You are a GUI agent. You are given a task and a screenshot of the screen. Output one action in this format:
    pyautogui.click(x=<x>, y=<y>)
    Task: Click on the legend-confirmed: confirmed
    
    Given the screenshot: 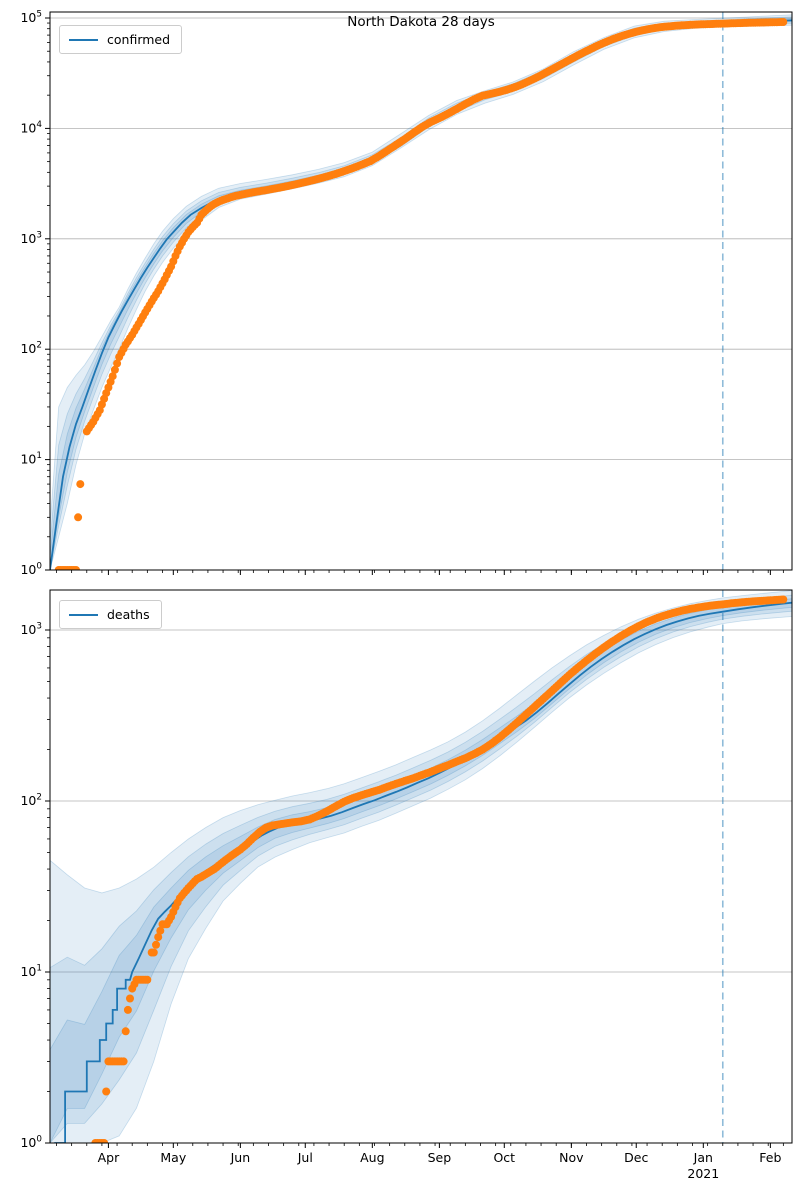 What is the action you would take?
    pyautogui.click(x=121, y=39)
    